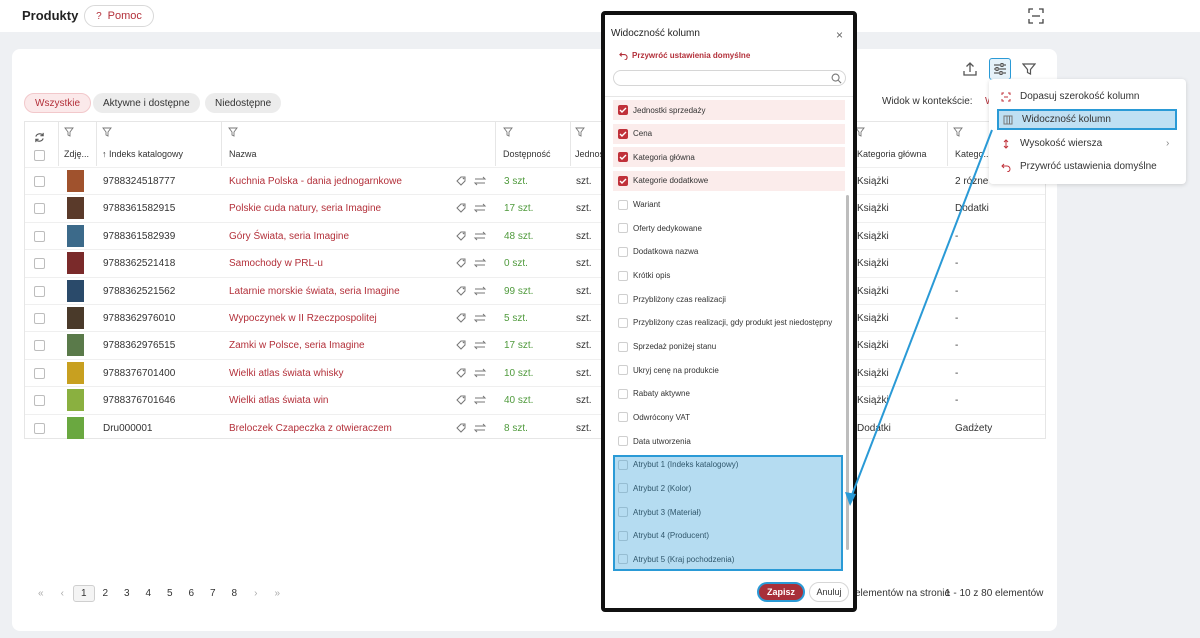 This screenshot has width=1200, height=638. What do you see at coordinates (84, 593) in the screenshot?
I see `page-1: 1` at bounding box center [84, 593].